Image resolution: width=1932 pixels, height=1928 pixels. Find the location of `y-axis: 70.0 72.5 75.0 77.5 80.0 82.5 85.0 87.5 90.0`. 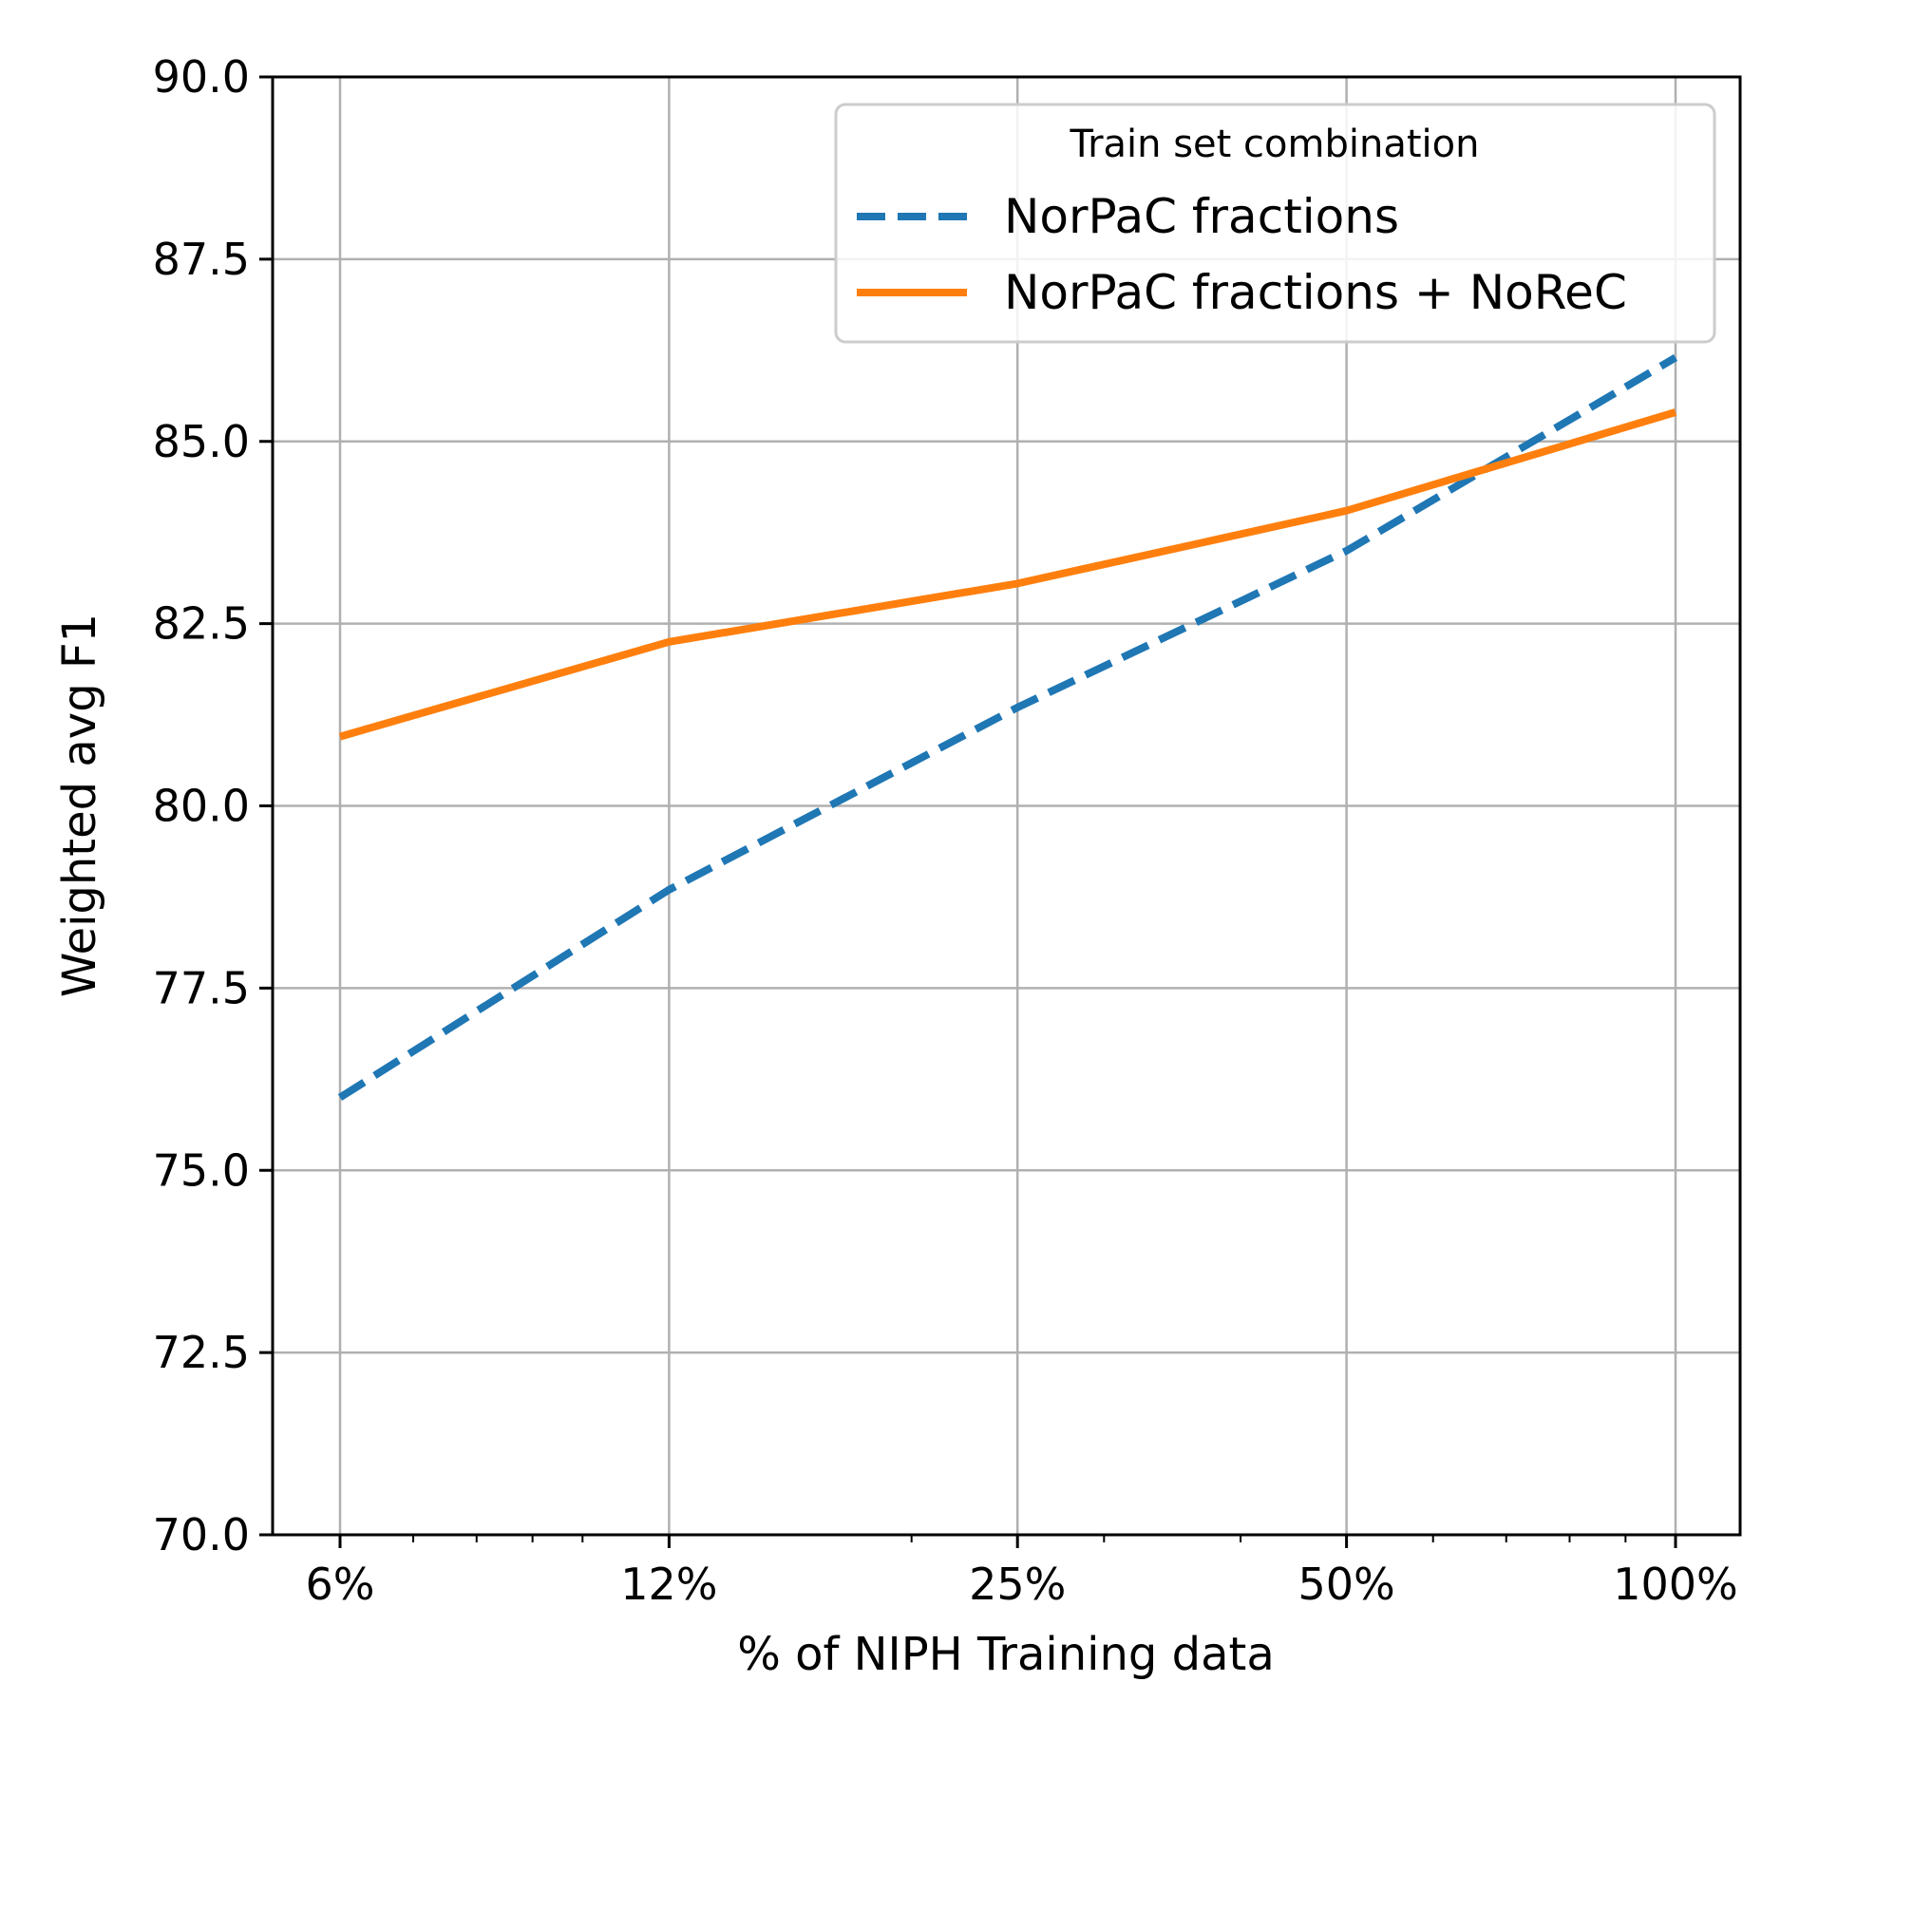

y-axis: 70.0 72.5 75.0 77.5 80.0 82.5 85.0 87.5 90.0 is located at coordinates (213, 806).